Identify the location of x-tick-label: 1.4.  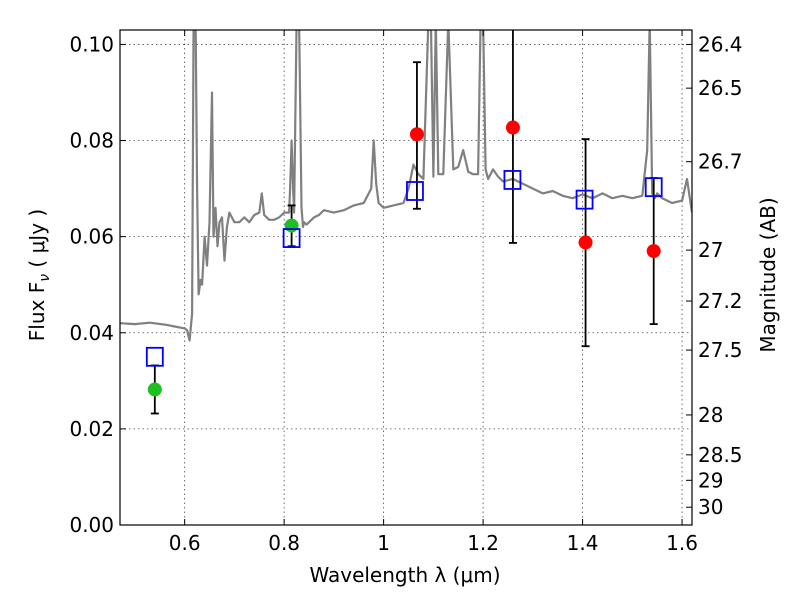
(583, 543).